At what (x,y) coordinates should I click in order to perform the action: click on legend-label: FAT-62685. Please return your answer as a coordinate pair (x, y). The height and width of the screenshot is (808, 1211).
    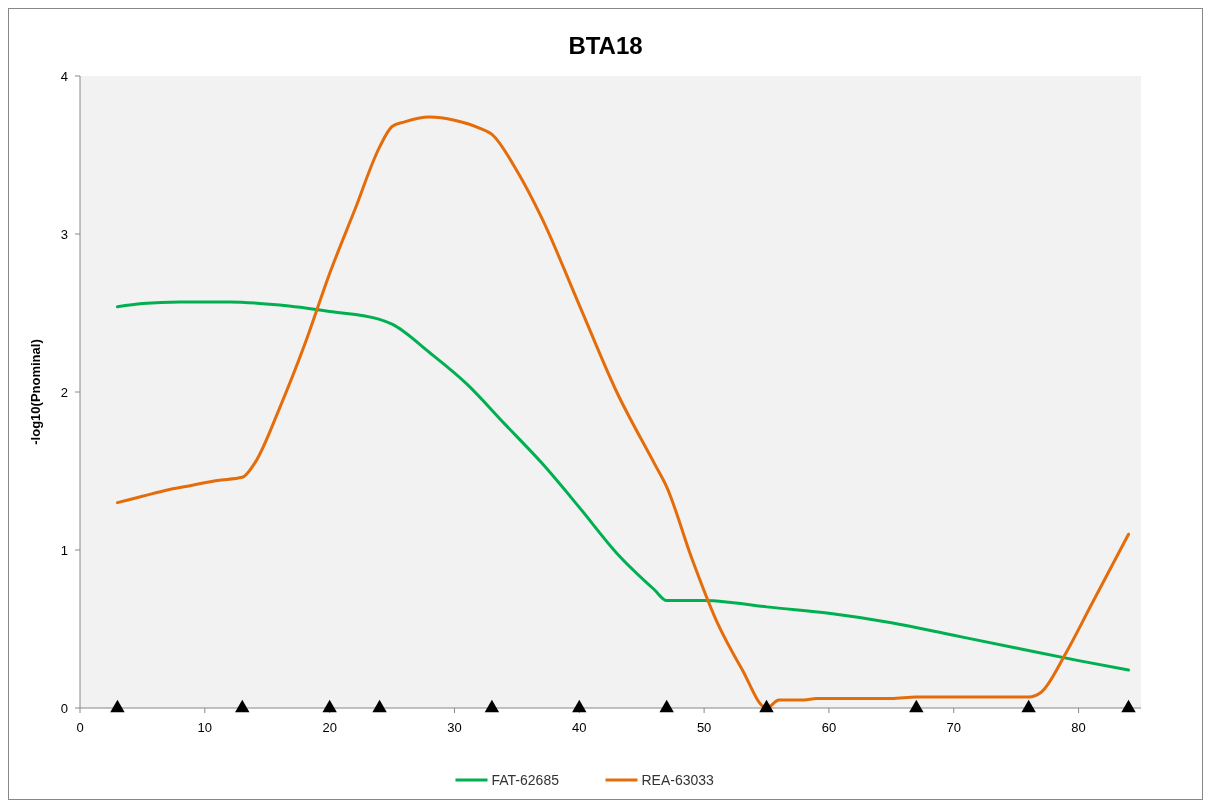
    Looking at the image, I should click on (525, 779).